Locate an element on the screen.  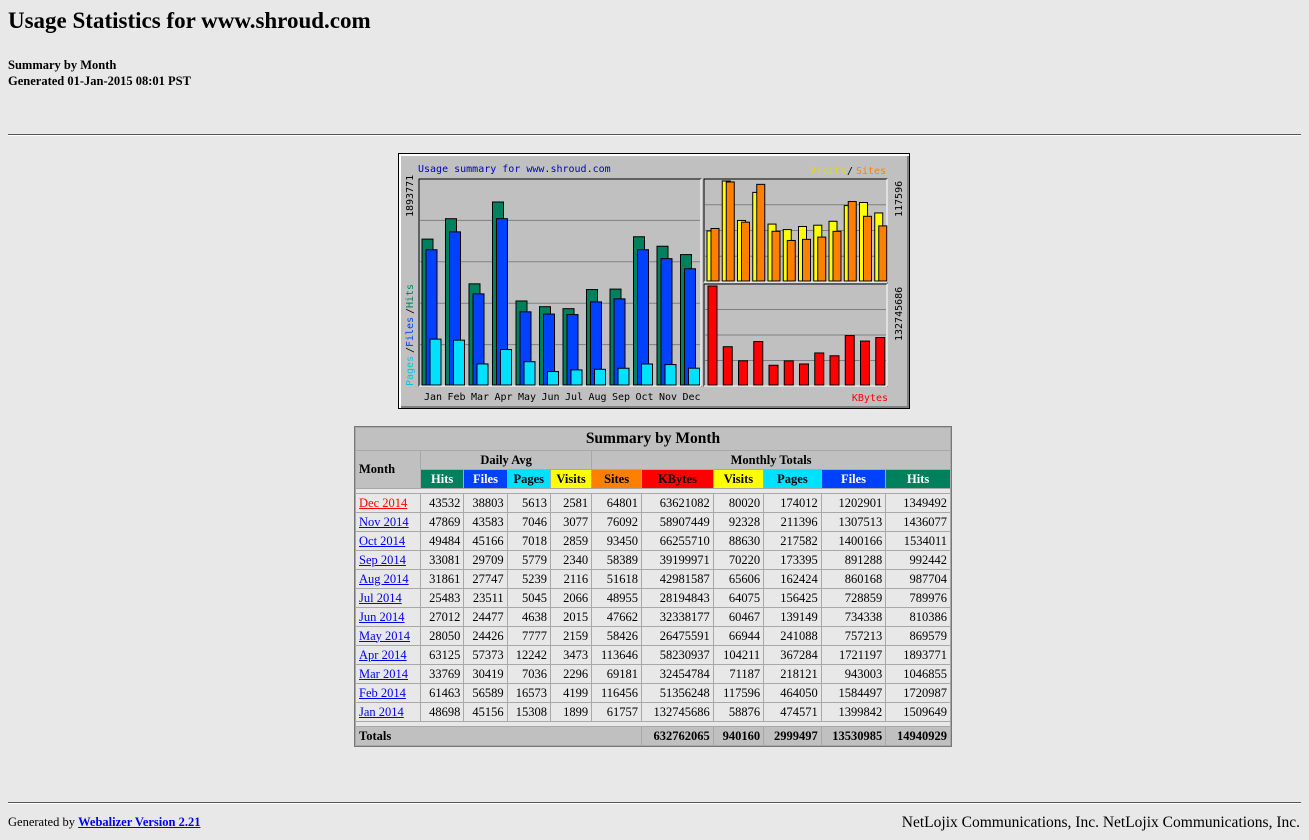
monthly-value-cell: 1436077 is located at coordinates (918, 522).